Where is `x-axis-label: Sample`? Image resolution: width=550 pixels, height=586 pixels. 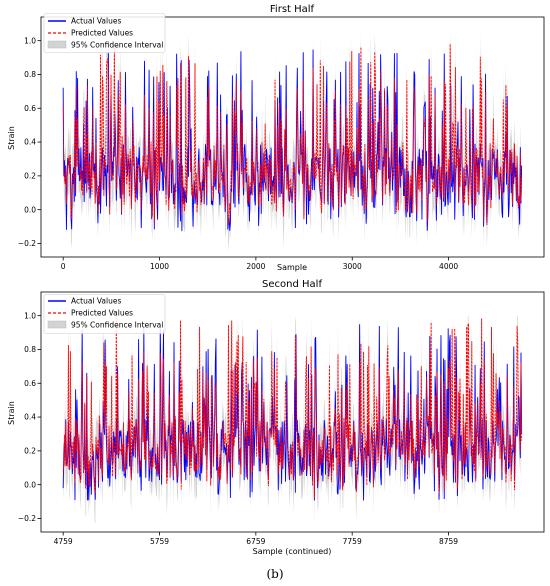
x-axis-label: Sample is located at coordinates (292, 267).